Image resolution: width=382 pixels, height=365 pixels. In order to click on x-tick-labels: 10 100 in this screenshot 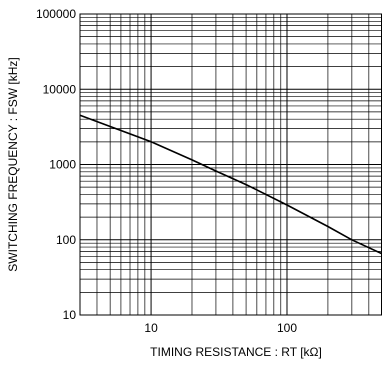, I will do `click(220, 328)`.